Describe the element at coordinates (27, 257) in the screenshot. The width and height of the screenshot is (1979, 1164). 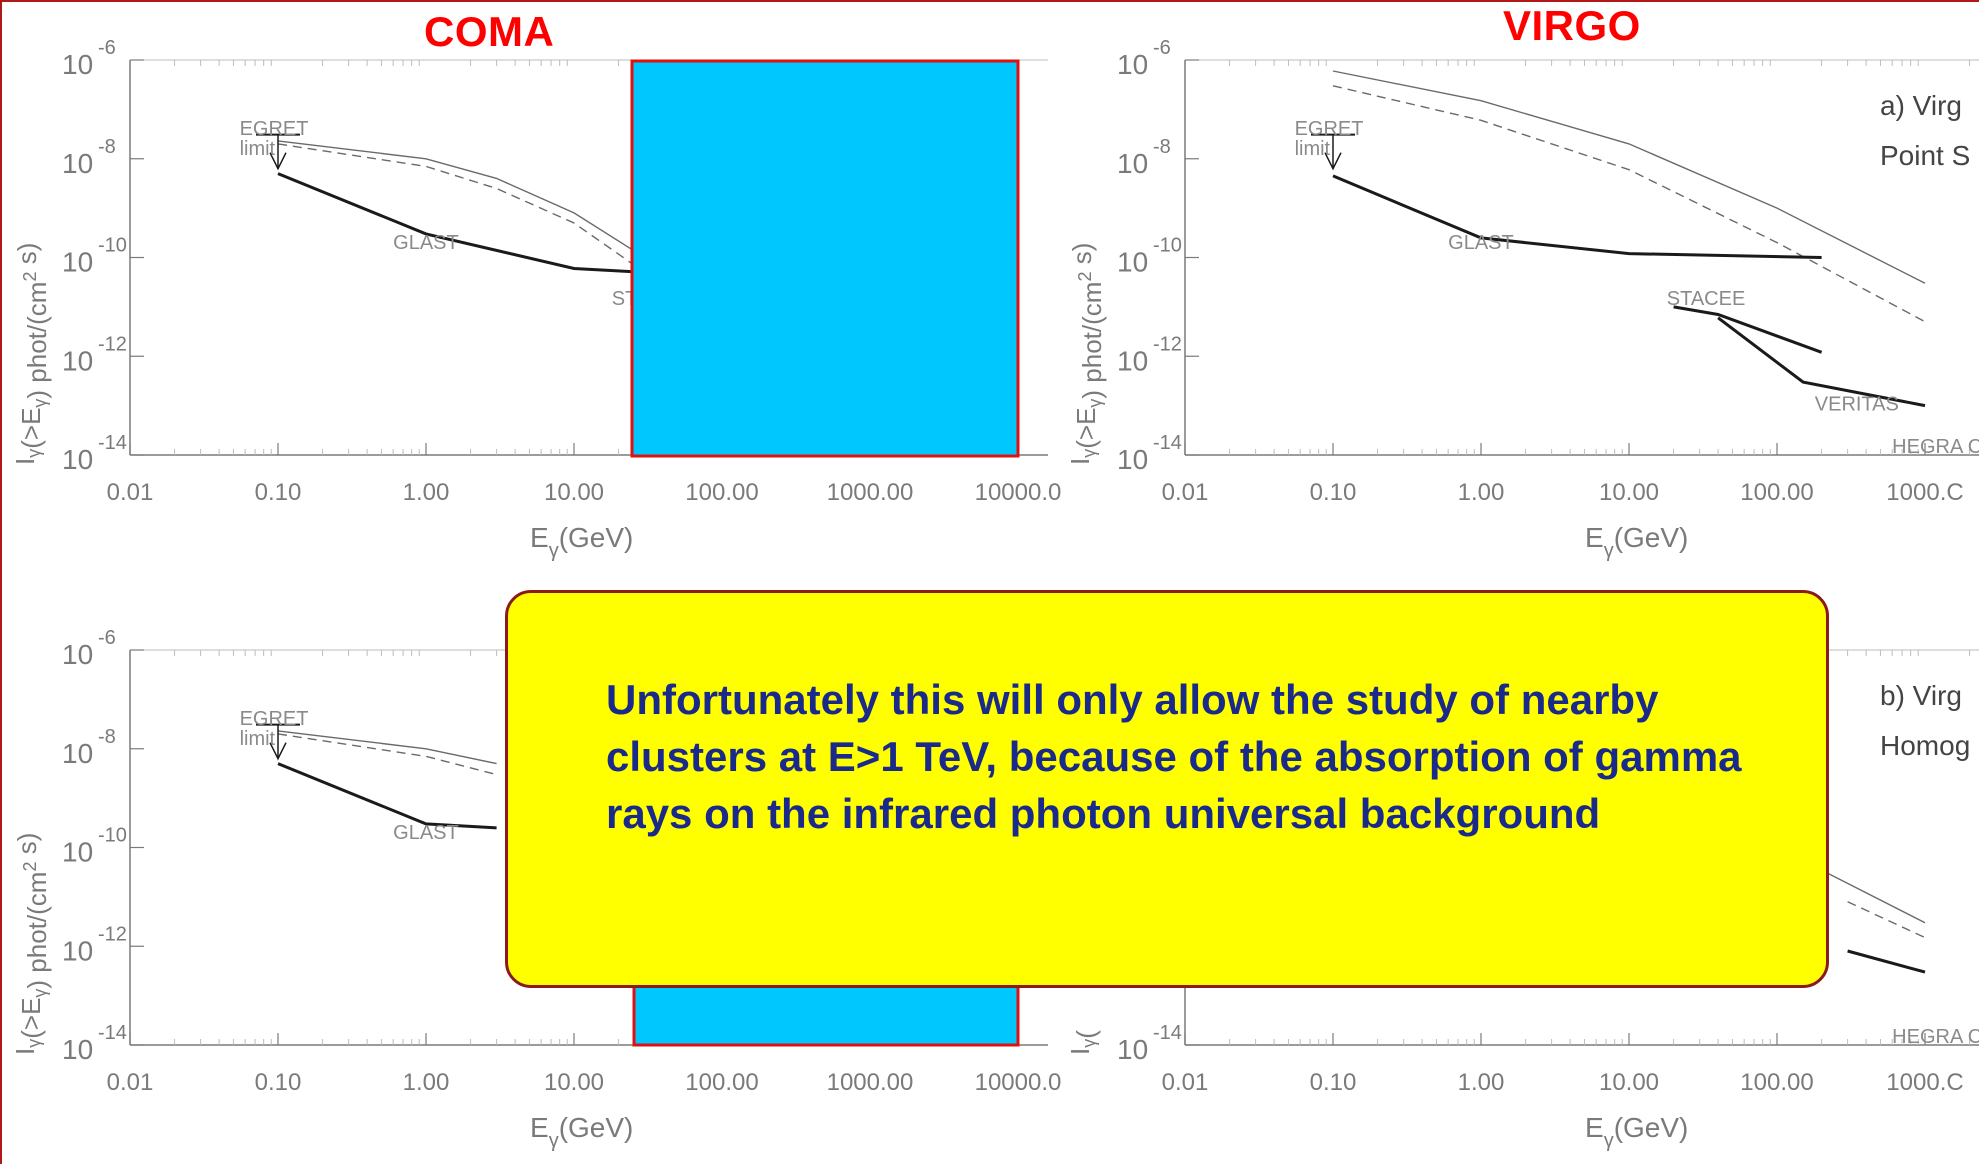
I see `coma-top-y-label-part: s)` at that location.